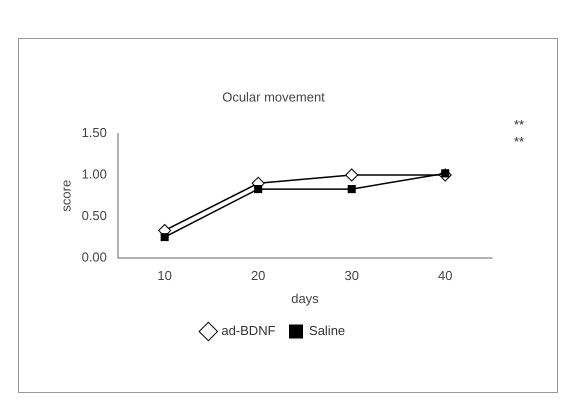  Describe the element at coordinates (248, 330) in the screenshot. I see `legend-label: ad-BDNF` at that location.